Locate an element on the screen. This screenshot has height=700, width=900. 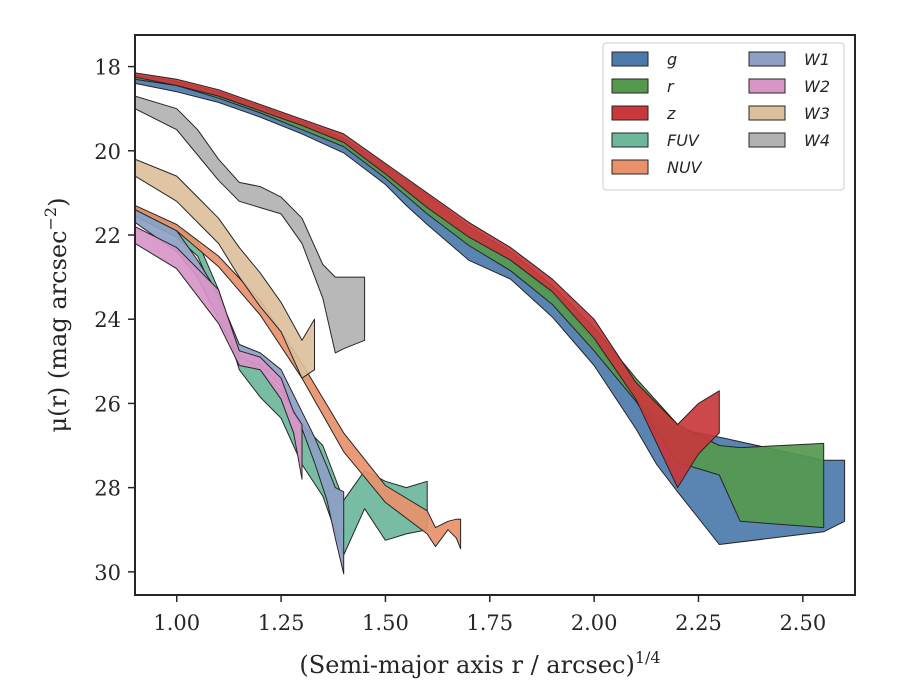
legend-swatch-nuv is located at coordinates (630, 167).